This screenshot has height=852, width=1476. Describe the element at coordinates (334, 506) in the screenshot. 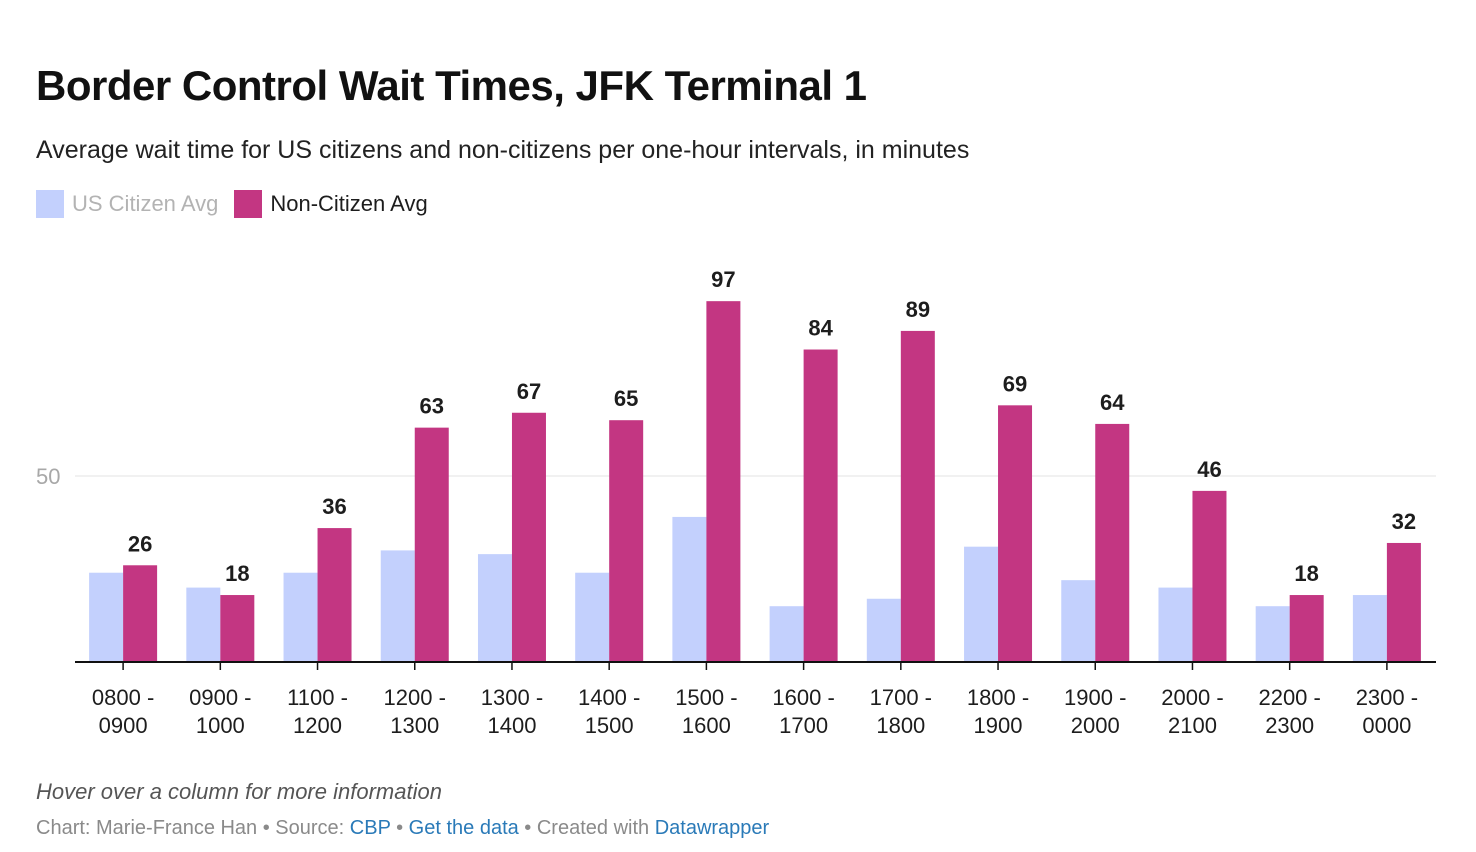

I see `data-label-non-citizen-2: 36` at that location.